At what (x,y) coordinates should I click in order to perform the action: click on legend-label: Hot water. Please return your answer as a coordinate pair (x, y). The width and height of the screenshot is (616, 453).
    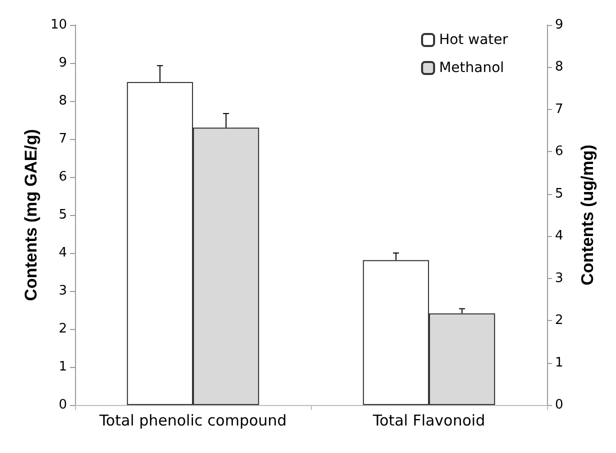
    Looking at the image, I should click on (473, 40).